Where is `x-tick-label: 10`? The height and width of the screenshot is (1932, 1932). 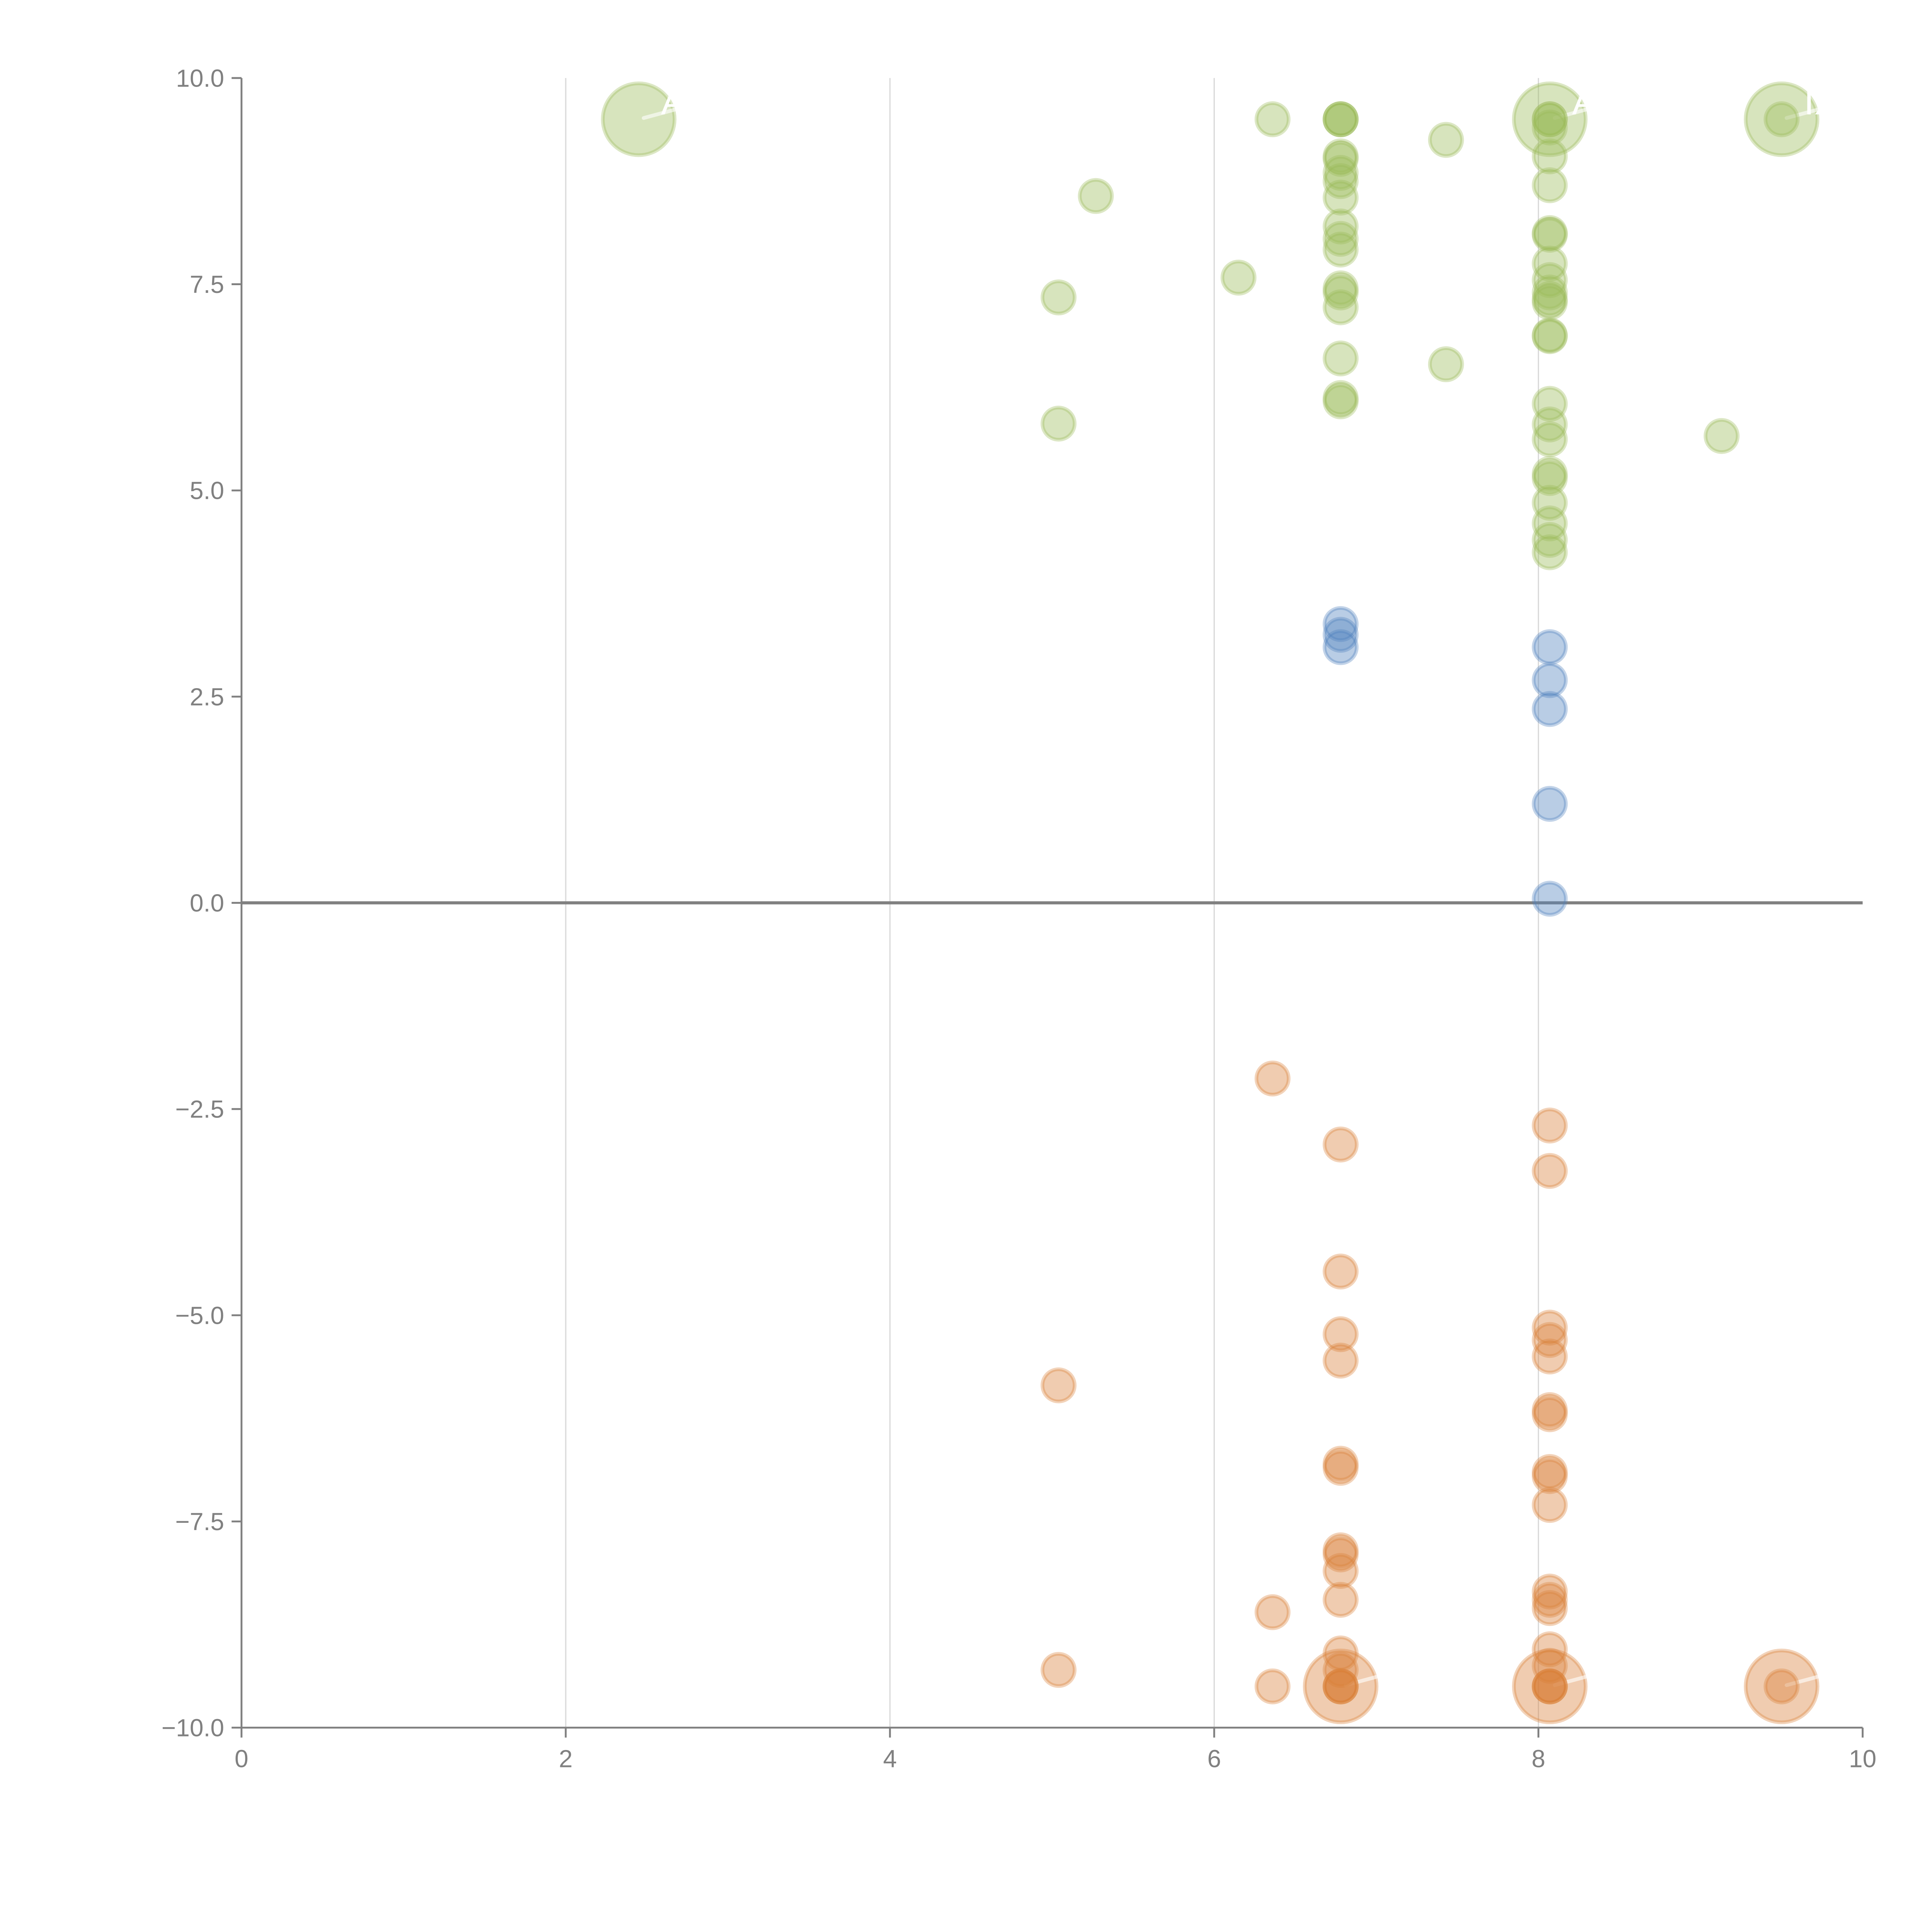 x-tick-label: 10 is located at coordinates (1863, 1759).